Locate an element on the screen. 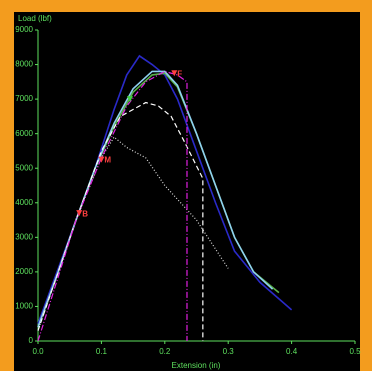 The height and width of the screenshot is (371, 372). x-tick-label: 0.3 is located at coordinates (229, 351).